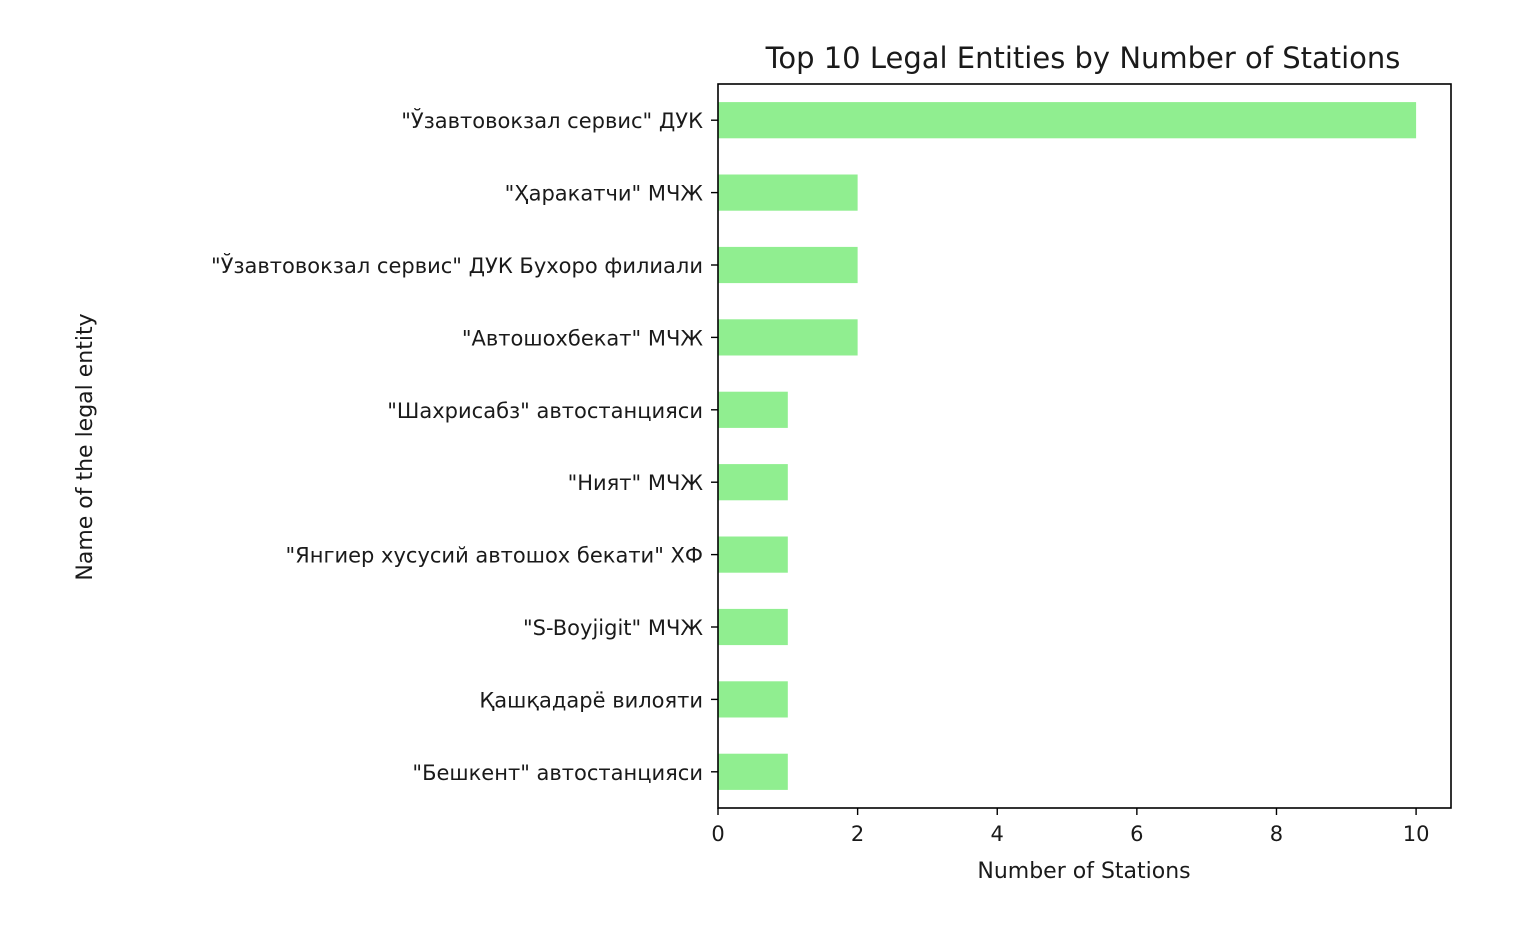 The height and width of the screenshot is (933, 1518). What do you see at coordinates (1083, 871) in the screenshot?
I see `x-axis-label: Number of Stations` at bounding box center [1083, 871].